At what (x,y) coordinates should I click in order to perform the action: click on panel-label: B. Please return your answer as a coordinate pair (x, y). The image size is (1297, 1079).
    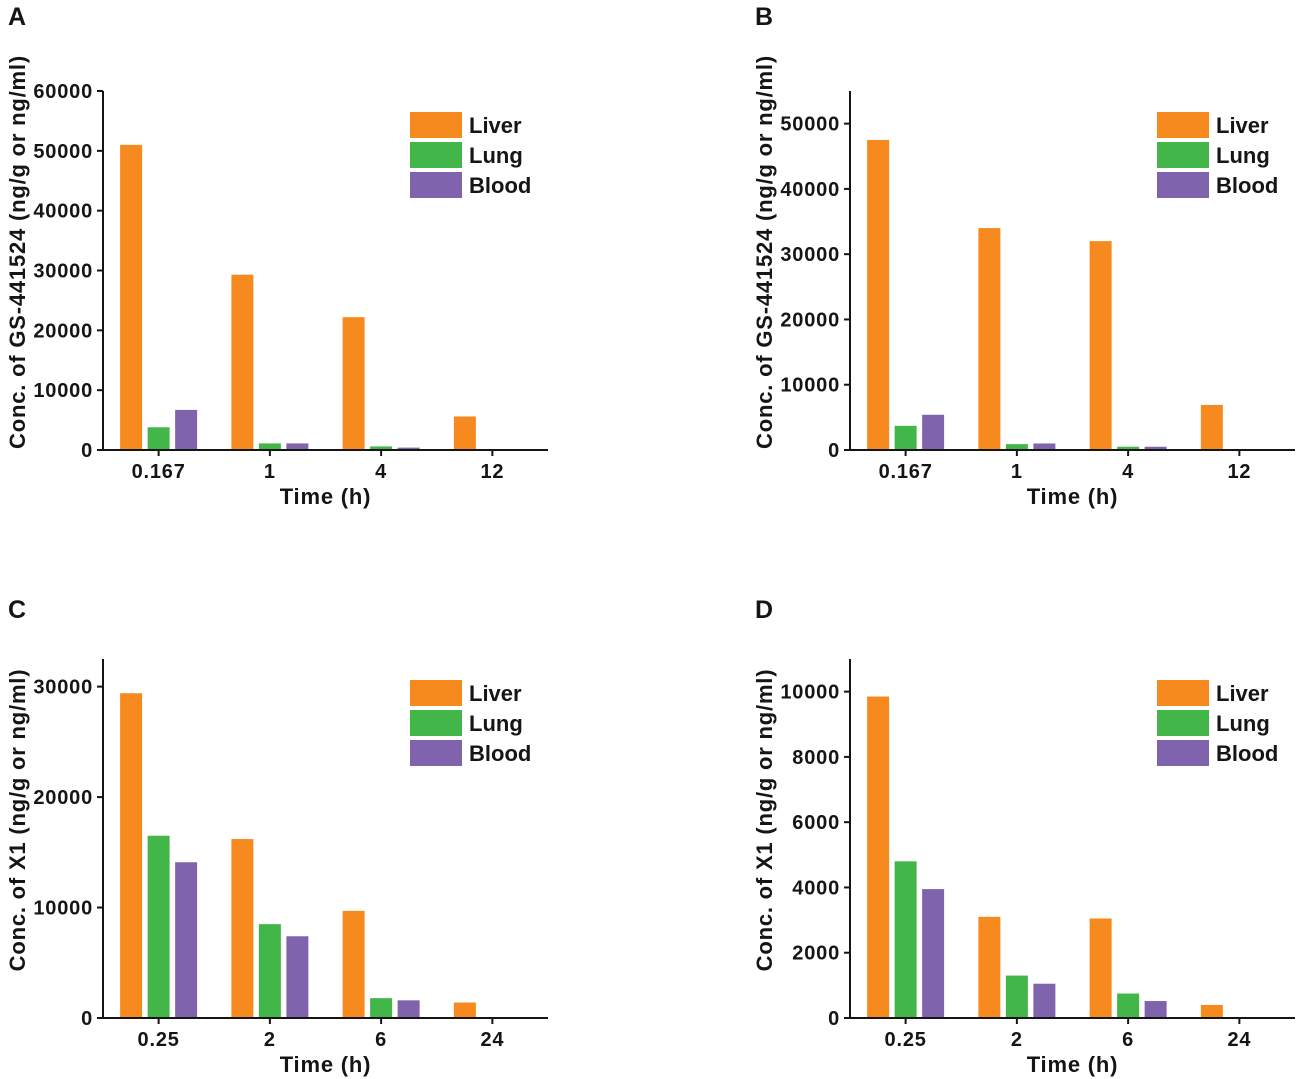
    Looking at the image, I should click on (764, 17).